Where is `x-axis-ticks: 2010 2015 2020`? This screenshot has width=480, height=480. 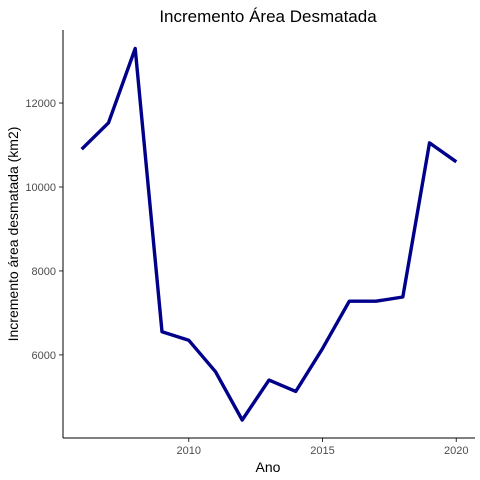
x-axis-ticks: 2010 2015 2020 is located at coordinates (322, 447).